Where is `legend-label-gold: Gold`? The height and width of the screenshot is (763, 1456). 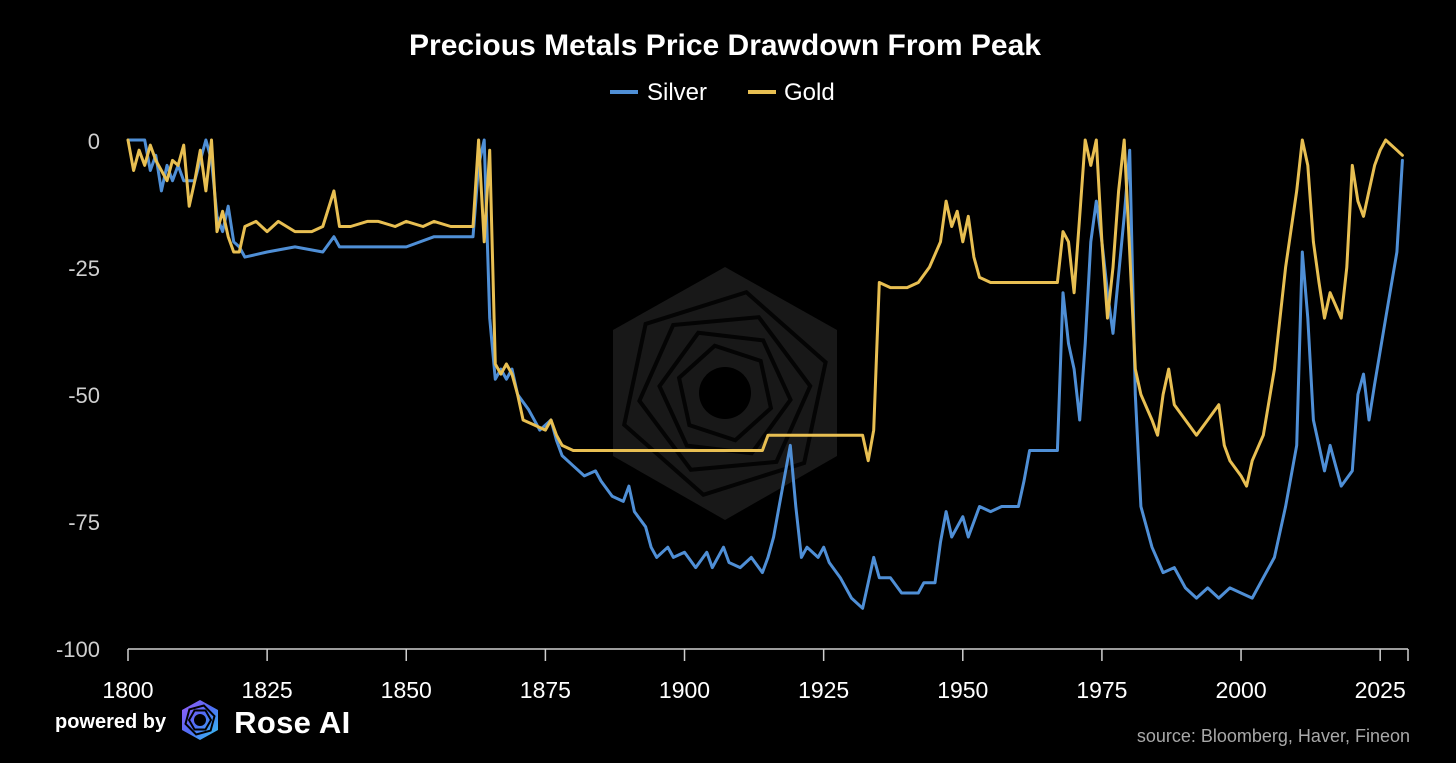 legend-label-gold: Gold is located at coordinates (809, 92).